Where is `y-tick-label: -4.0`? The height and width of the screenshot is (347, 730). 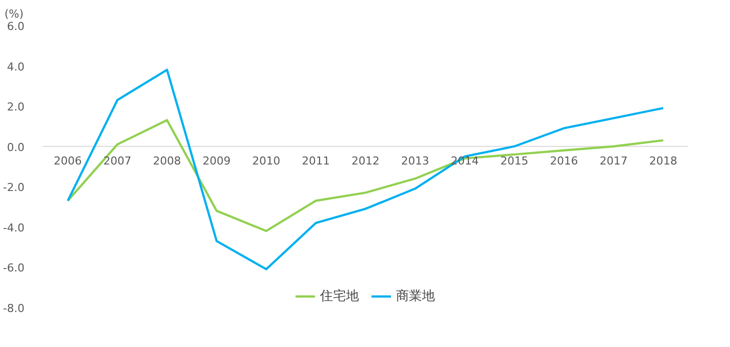 y-tick-label: -4.0 is located at coordinates (14, 227).